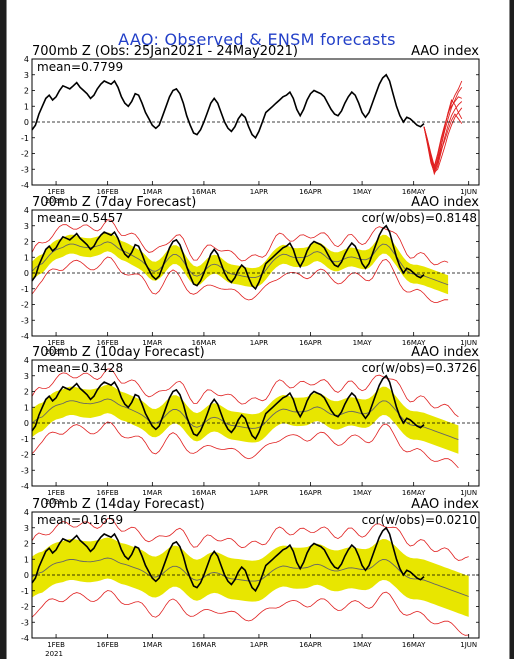 The width and height of the screenshot is (514, 659). I want to click on correlation-label: cor(w/obs)=0.3726, so click(419, 368).